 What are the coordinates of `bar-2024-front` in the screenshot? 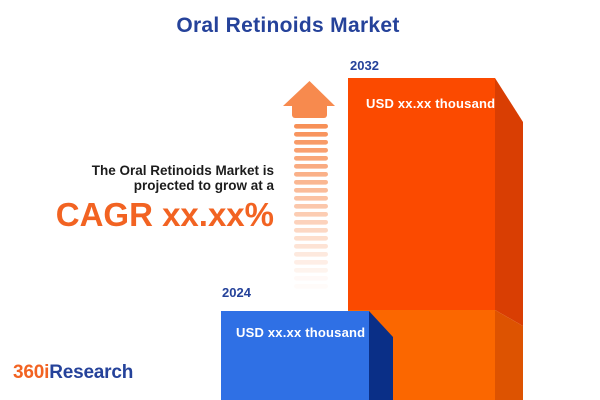 It's located at (295, 355).